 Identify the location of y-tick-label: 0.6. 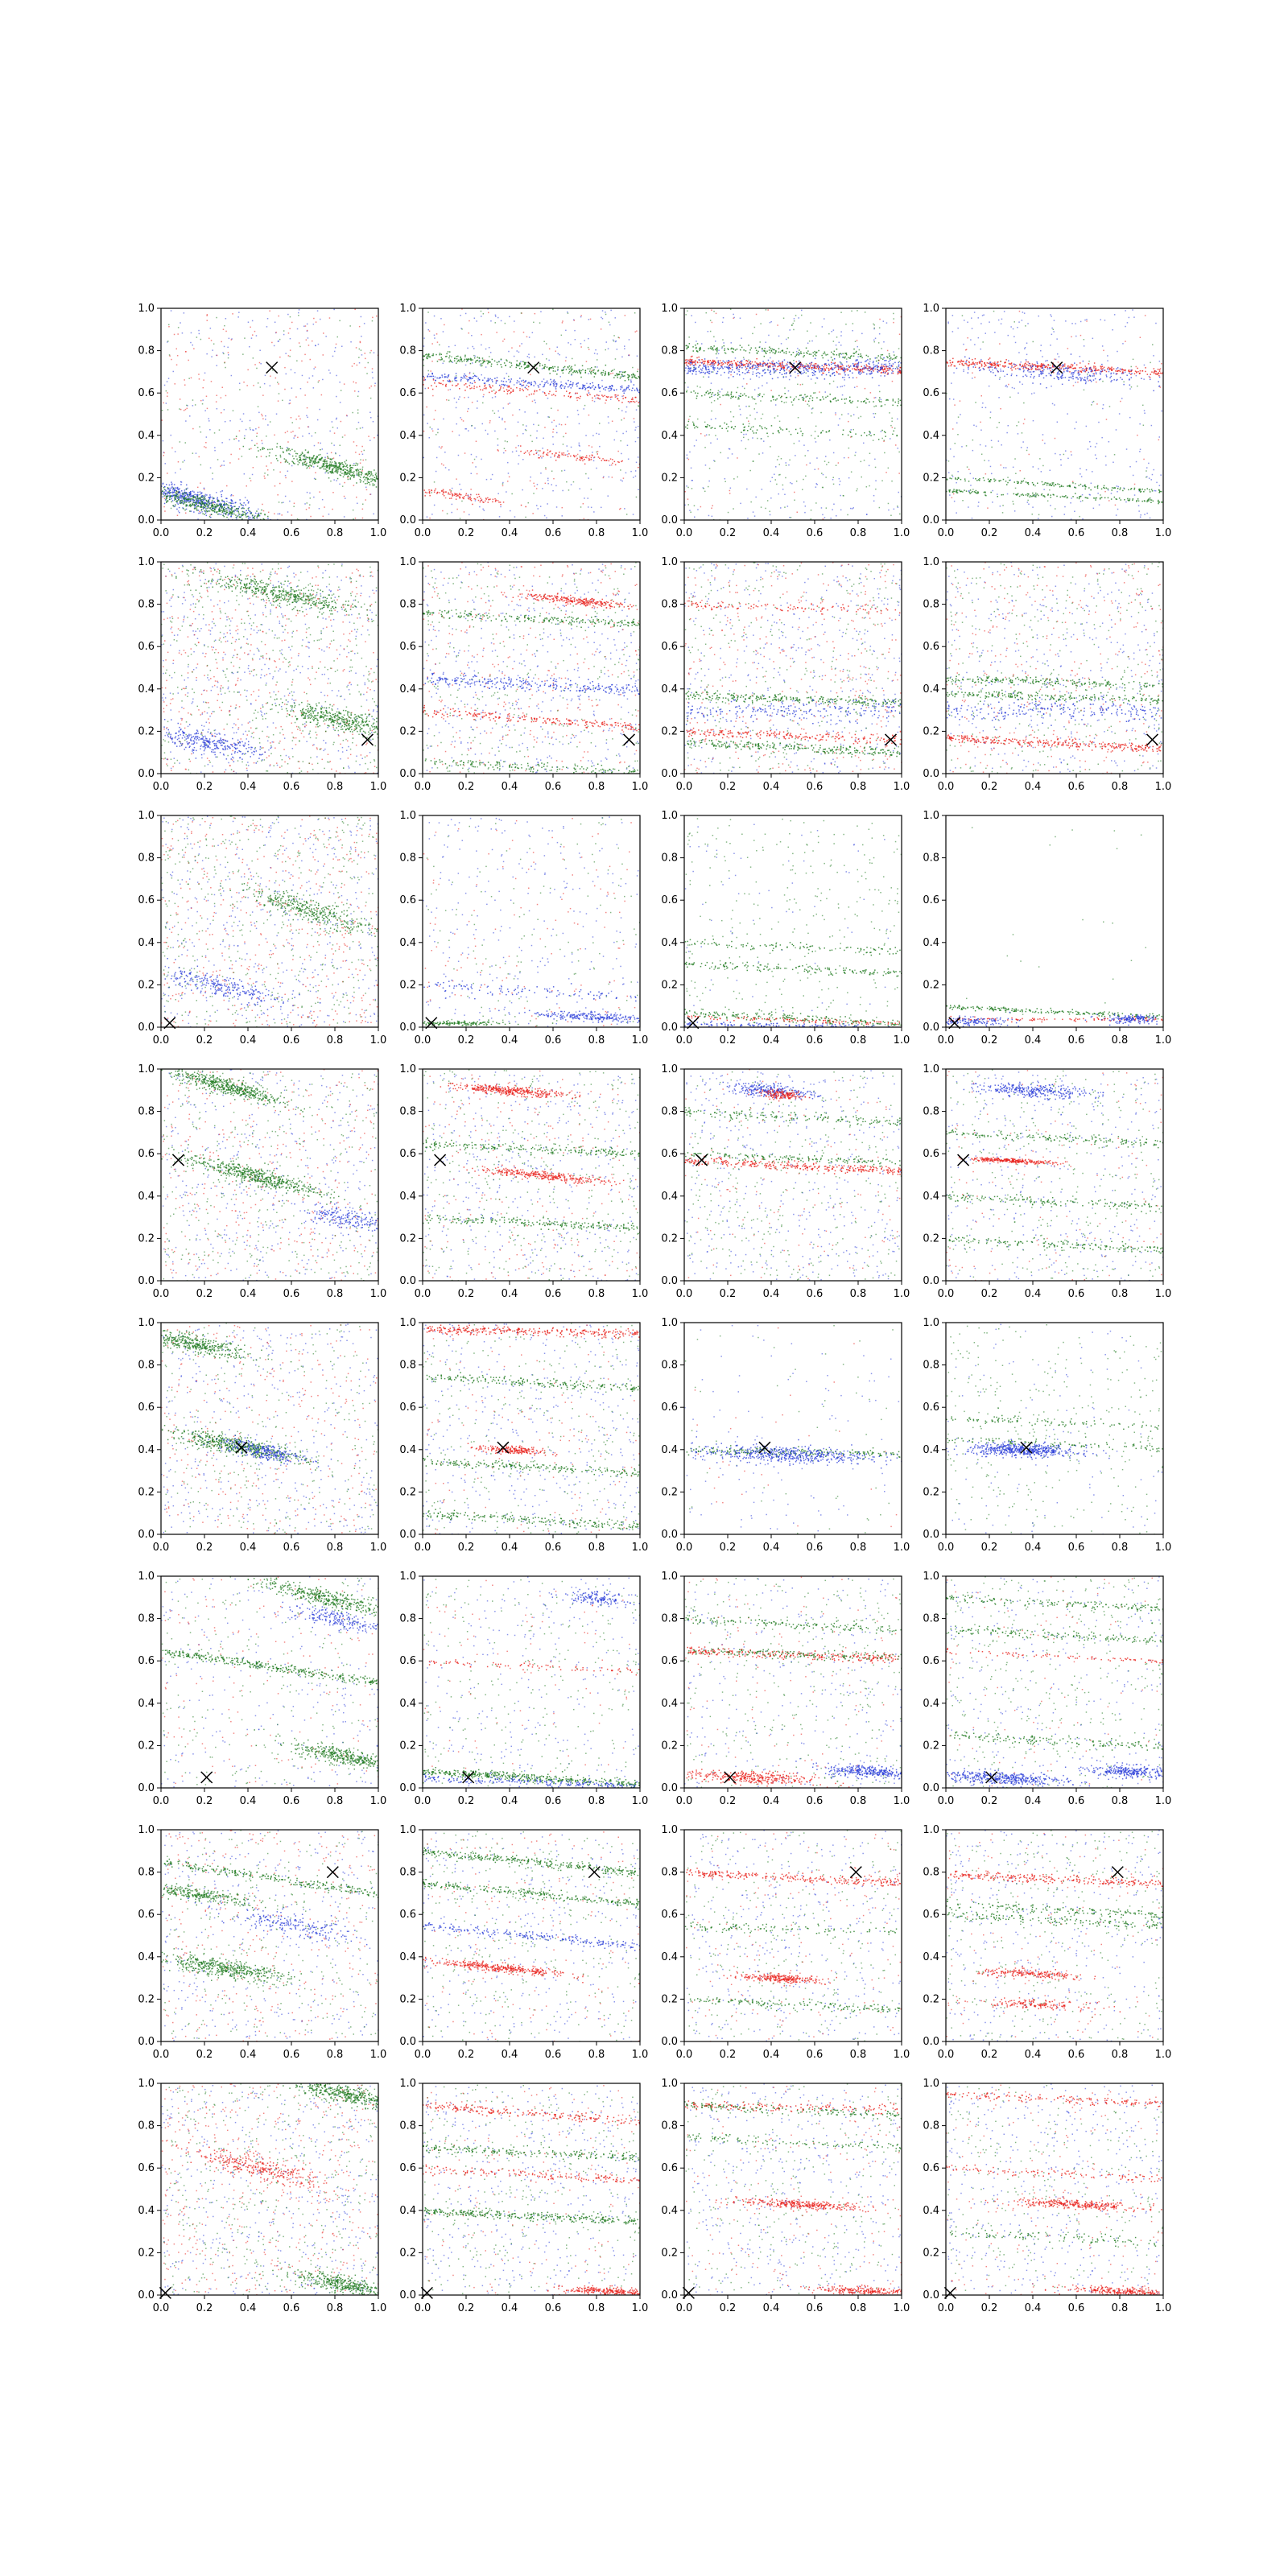
(146, 393).